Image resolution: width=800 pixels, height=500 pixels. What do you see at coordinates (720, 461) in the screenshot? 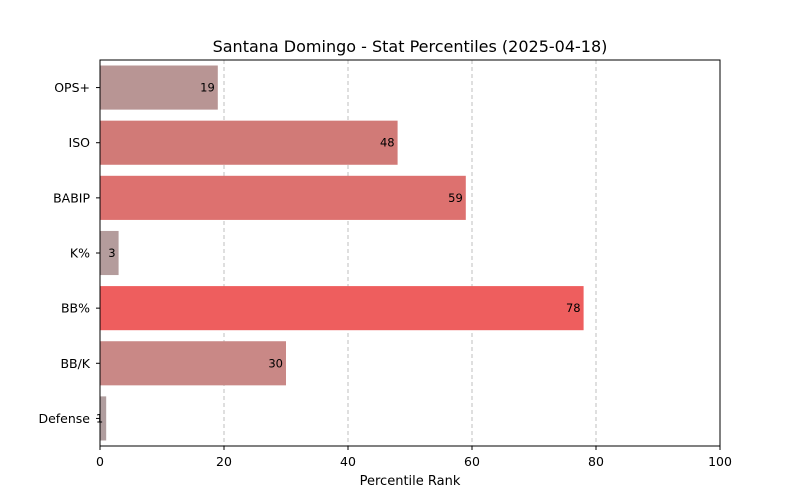
I see `x-tick-label-5: 100` at bounding box center [720, 461].